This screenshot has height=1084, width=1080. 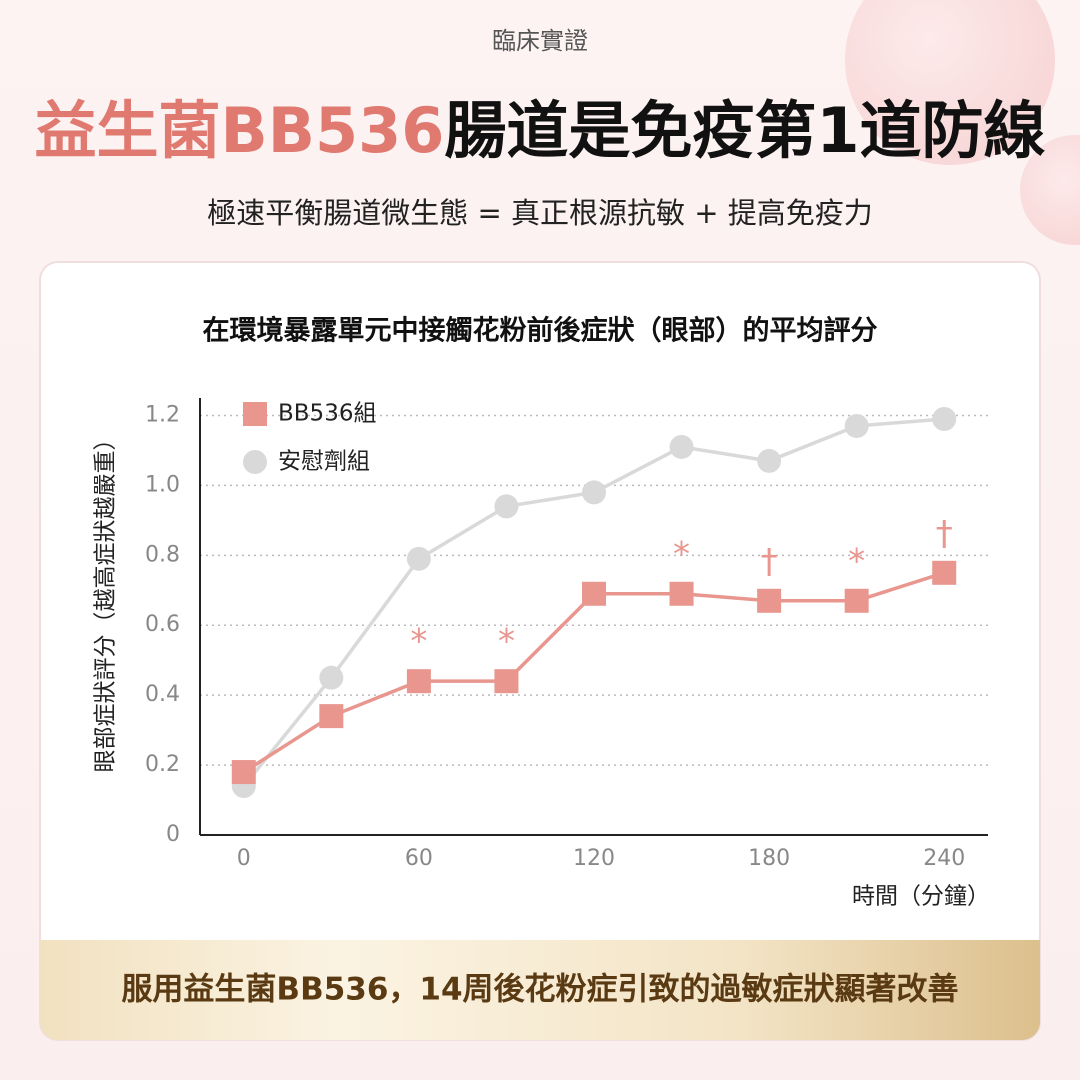 I want to click on x-tick-label: 60, so click(x=419, y=858).